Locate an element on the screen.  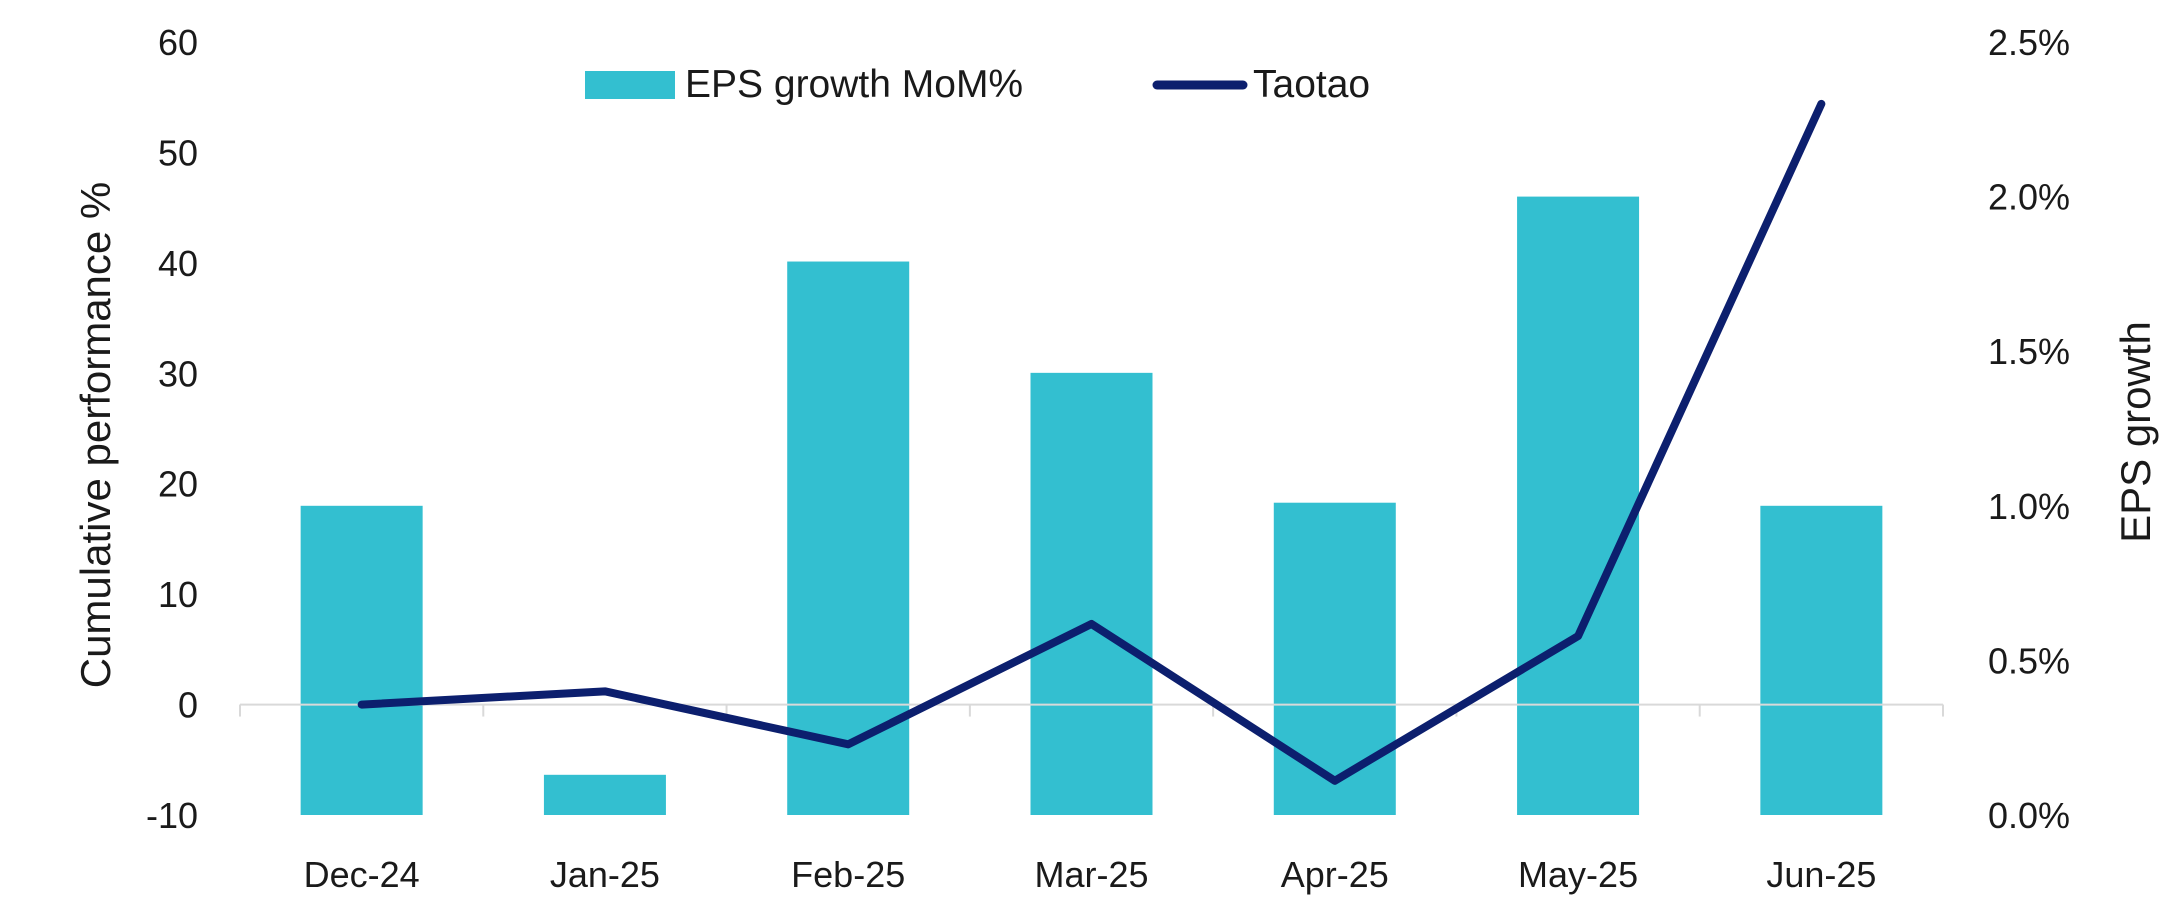
legend: EPS growth MoM% Taotao is located at coordinates (977, 84).